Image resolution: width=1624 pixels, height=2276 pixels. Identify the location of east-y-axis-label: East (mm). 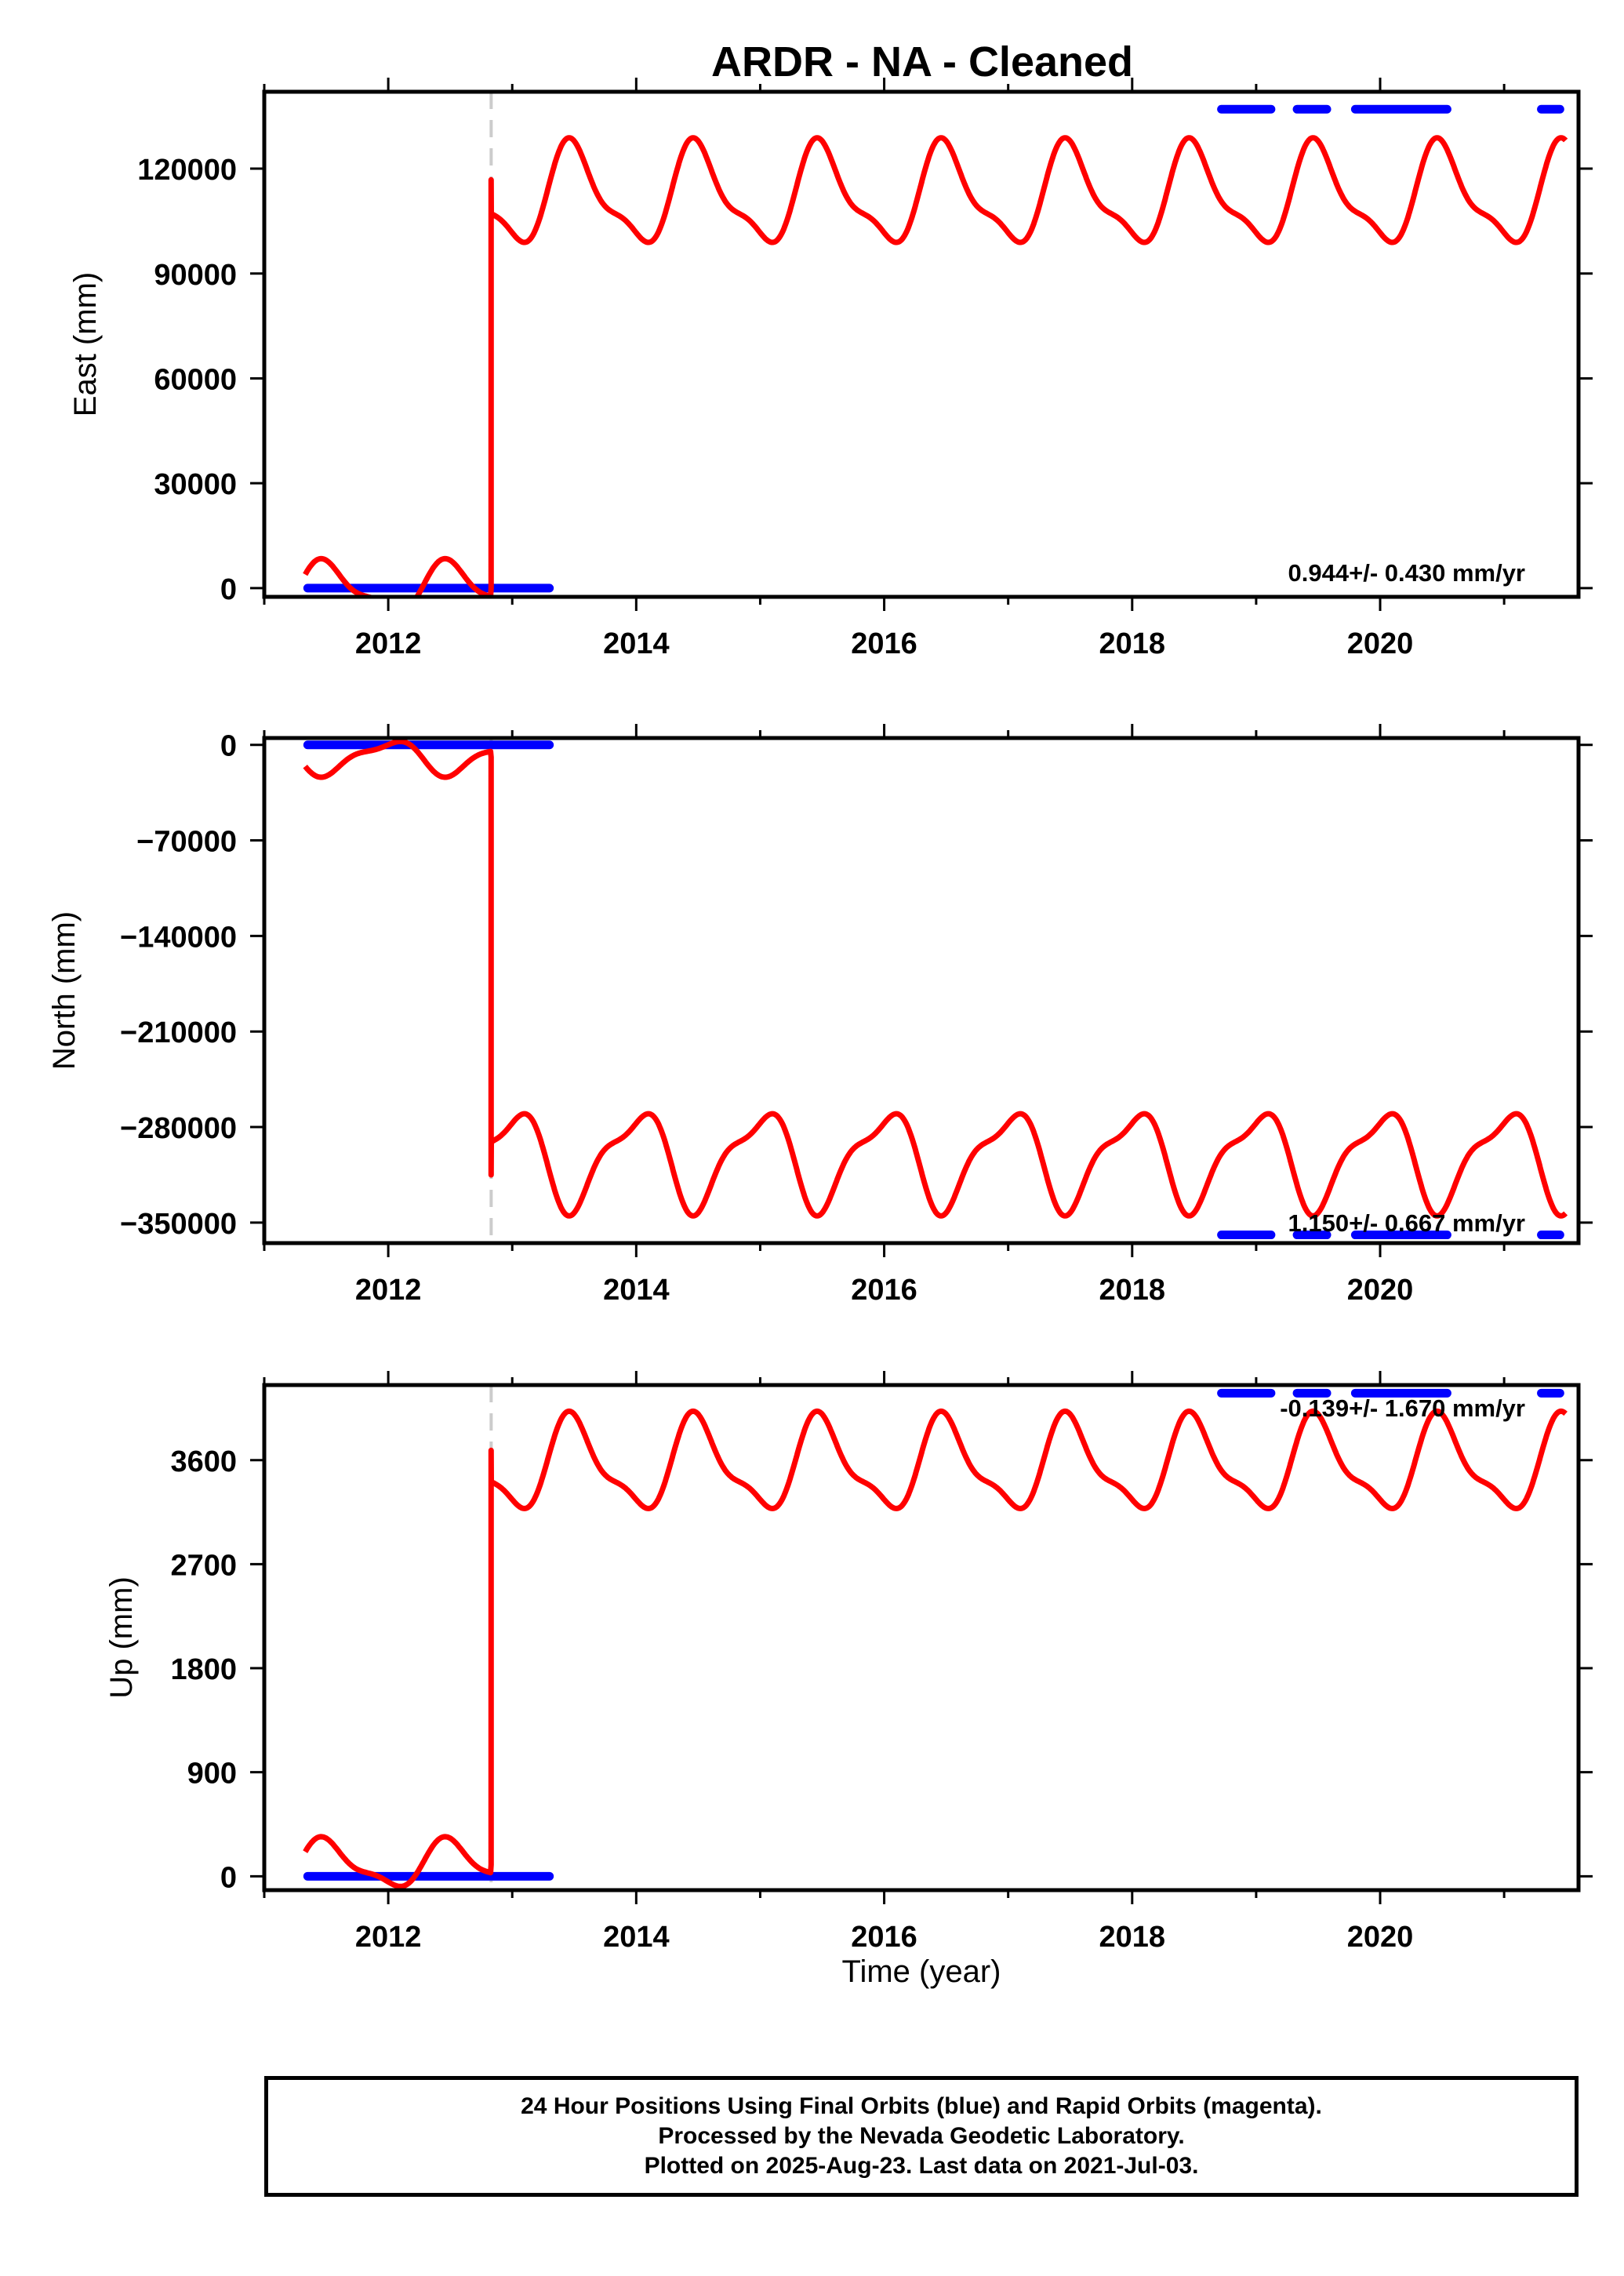
(86, 344).